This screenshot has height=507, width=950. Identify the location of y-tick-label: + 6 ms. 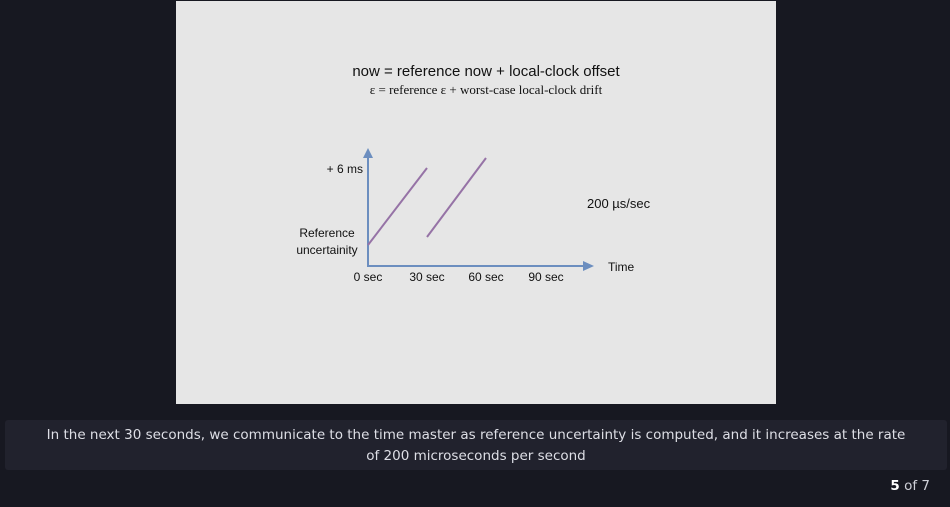
(345, 169).